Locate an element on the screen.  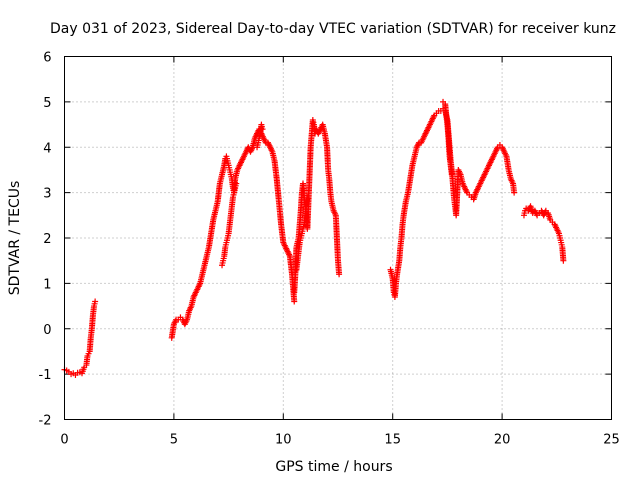
x-tick-label: 15 is located at coordinates (392, 440).